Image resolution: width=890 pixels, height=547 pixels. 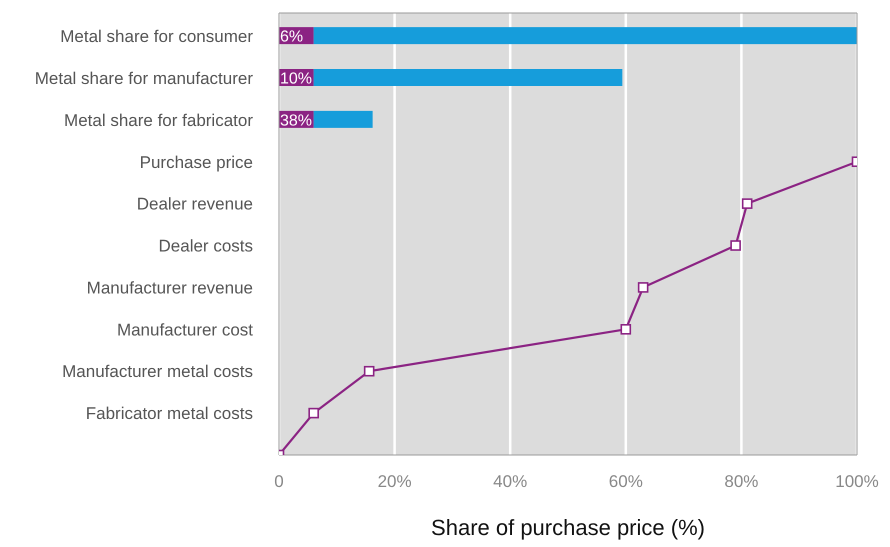 What do you see at coordinates (741, 482) in the screenshot?
I see `x-tick-label: 80%` at bounding box center [741, 482].